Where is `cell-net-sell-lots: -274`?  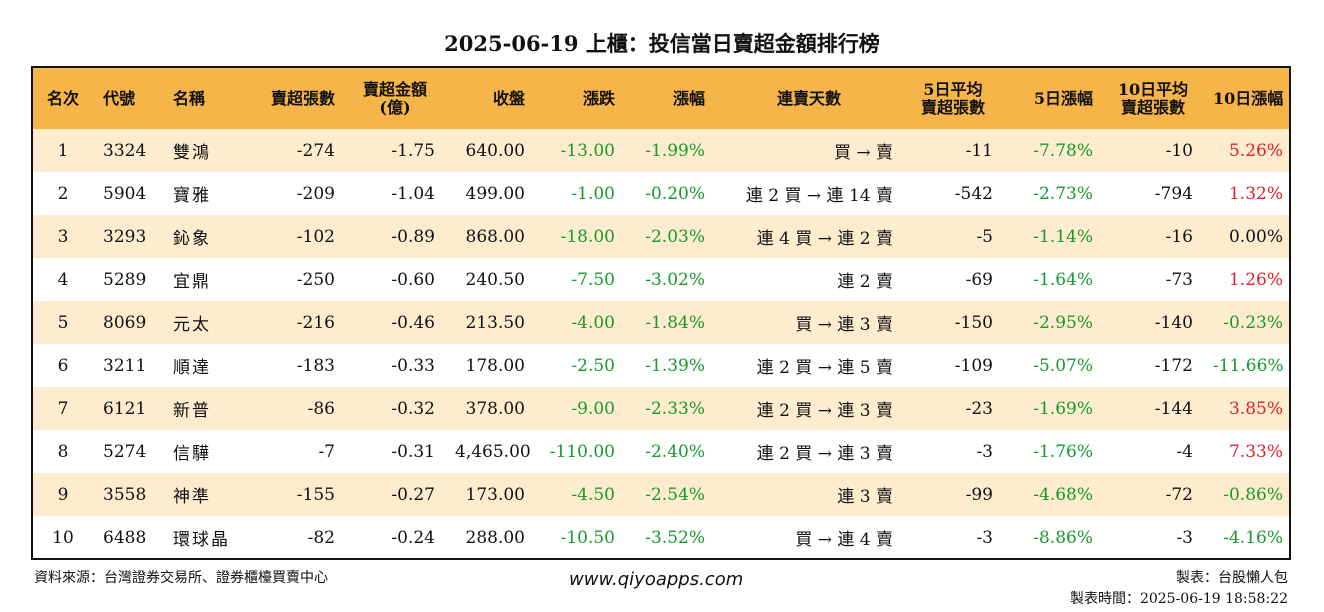
cell-net-sell-lots: -274 is located at coordinates (295, 150).